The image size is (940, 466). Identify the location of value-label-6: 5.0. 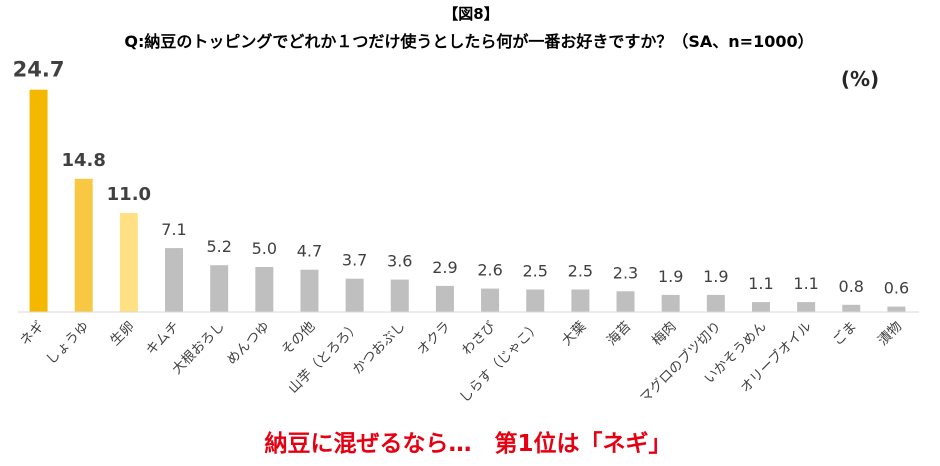
(264, 248).